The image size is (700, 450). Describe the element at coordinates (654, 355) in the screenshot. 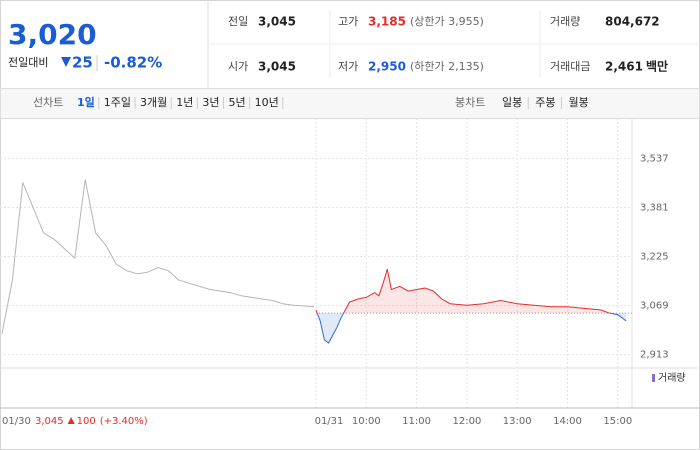

I see `y-tick-label: 2,913` at that location.